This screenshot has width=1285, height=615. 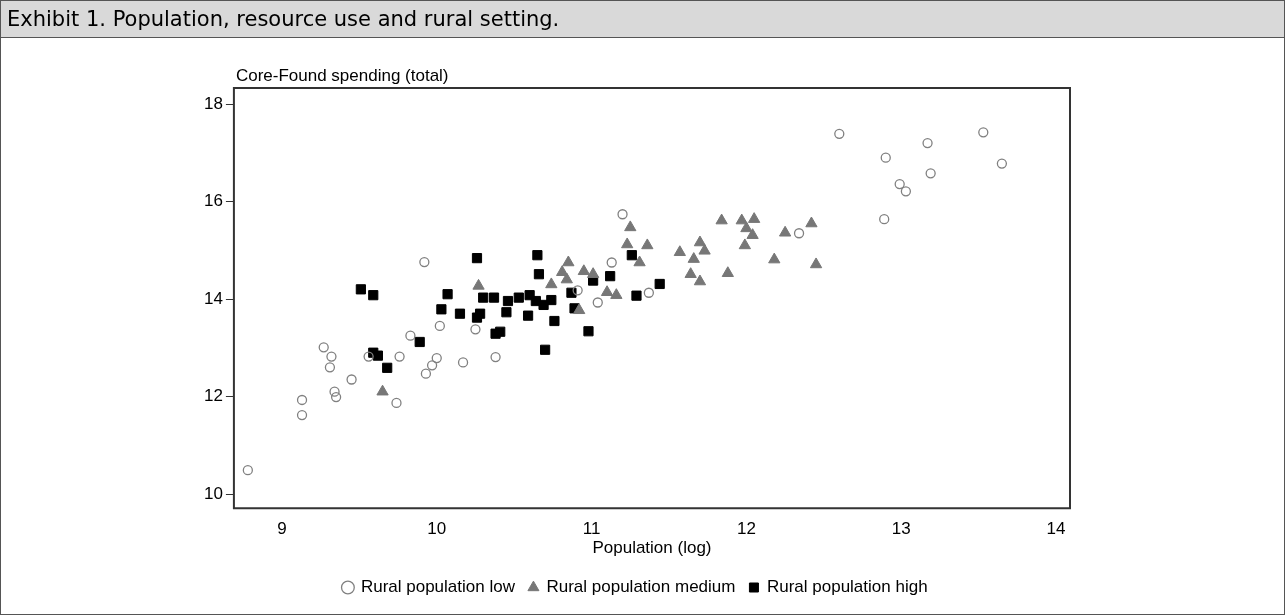 I want to click on x-tick-label: 14, so click(x=1056, y=529).